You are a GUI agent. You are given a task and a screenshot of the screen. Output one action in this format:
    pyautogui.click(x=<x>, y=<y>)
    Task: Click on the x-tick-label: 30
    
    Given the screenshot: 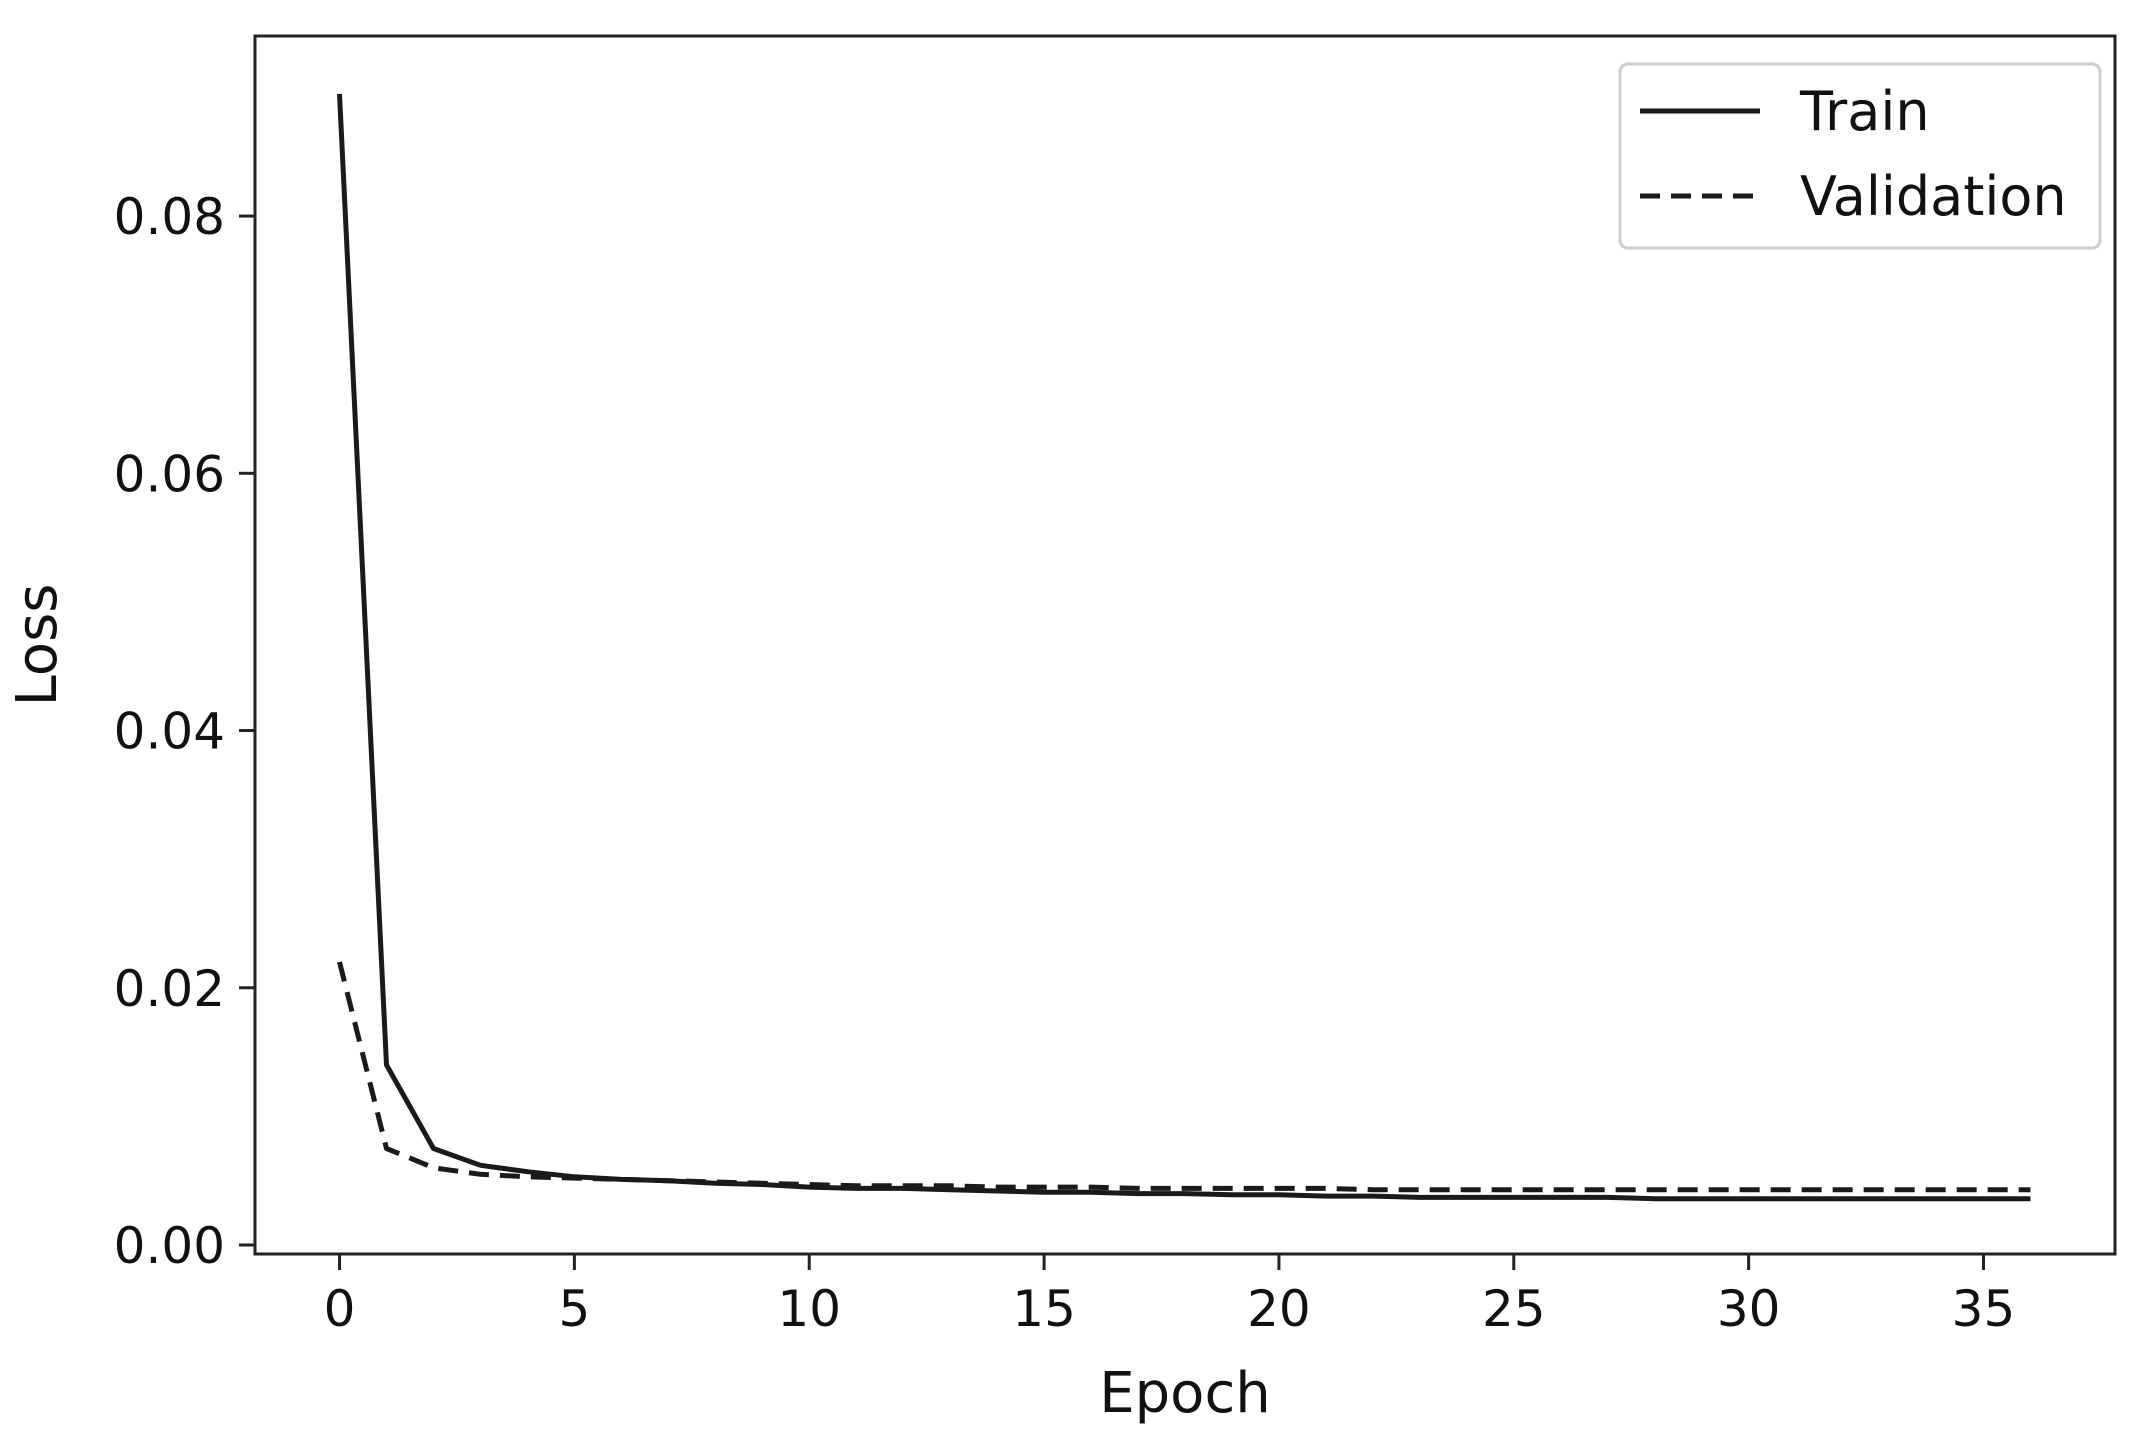 What is the action you would take?
    pyautogui.click(x=1749, y=1309)
    